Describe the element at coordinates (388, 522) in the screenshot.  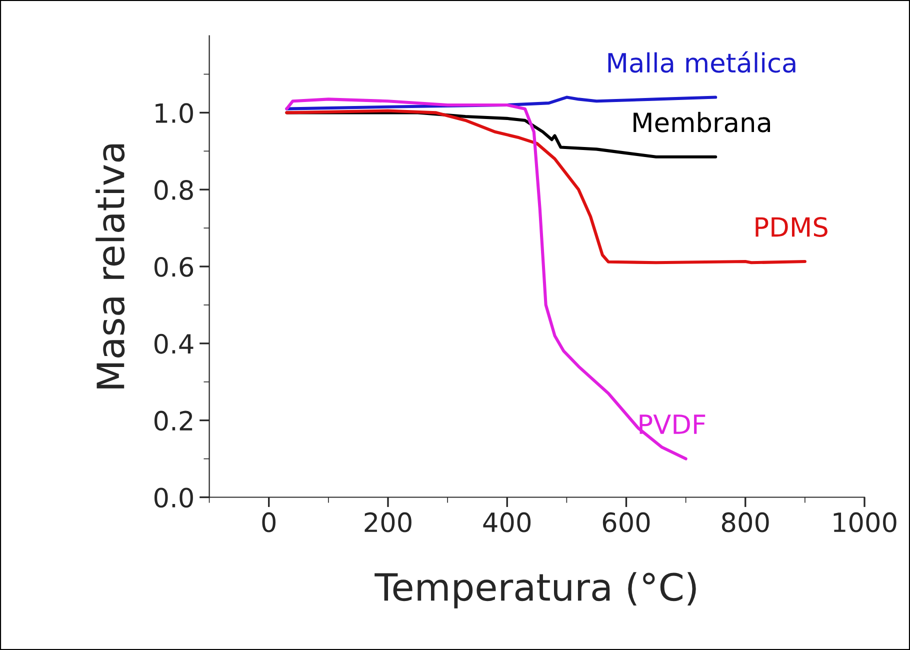
I see `x-tick-label: 200` at that location.